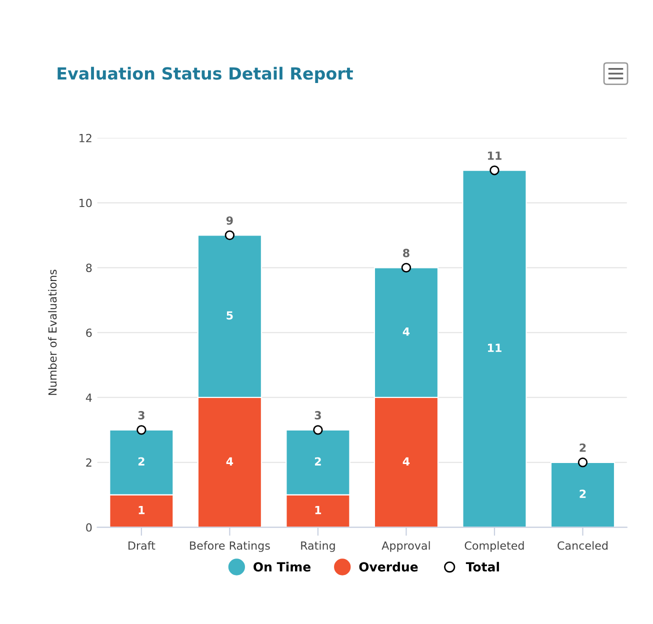 Image resolution: width=653 pixels, height=624 pixels. I want to click on legend-label: Total, so click(482, 567).